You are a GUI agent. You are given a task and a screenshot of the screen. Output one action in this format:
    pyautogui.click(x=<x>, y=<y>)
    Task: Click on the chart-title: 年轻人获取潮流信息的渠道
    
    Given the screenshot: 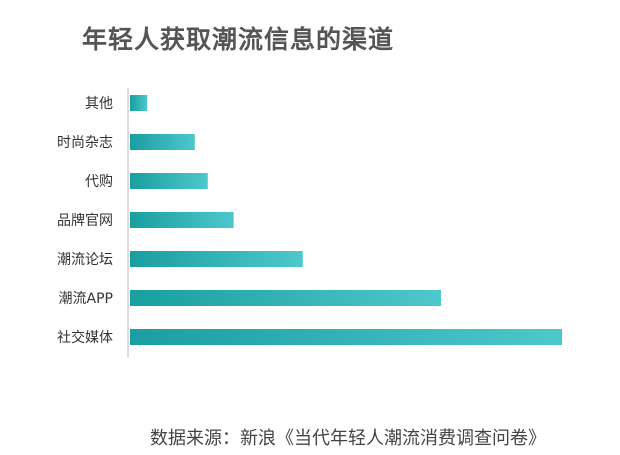 What is the action you would take?
    pyautogui.click(x=238, y=39)
    